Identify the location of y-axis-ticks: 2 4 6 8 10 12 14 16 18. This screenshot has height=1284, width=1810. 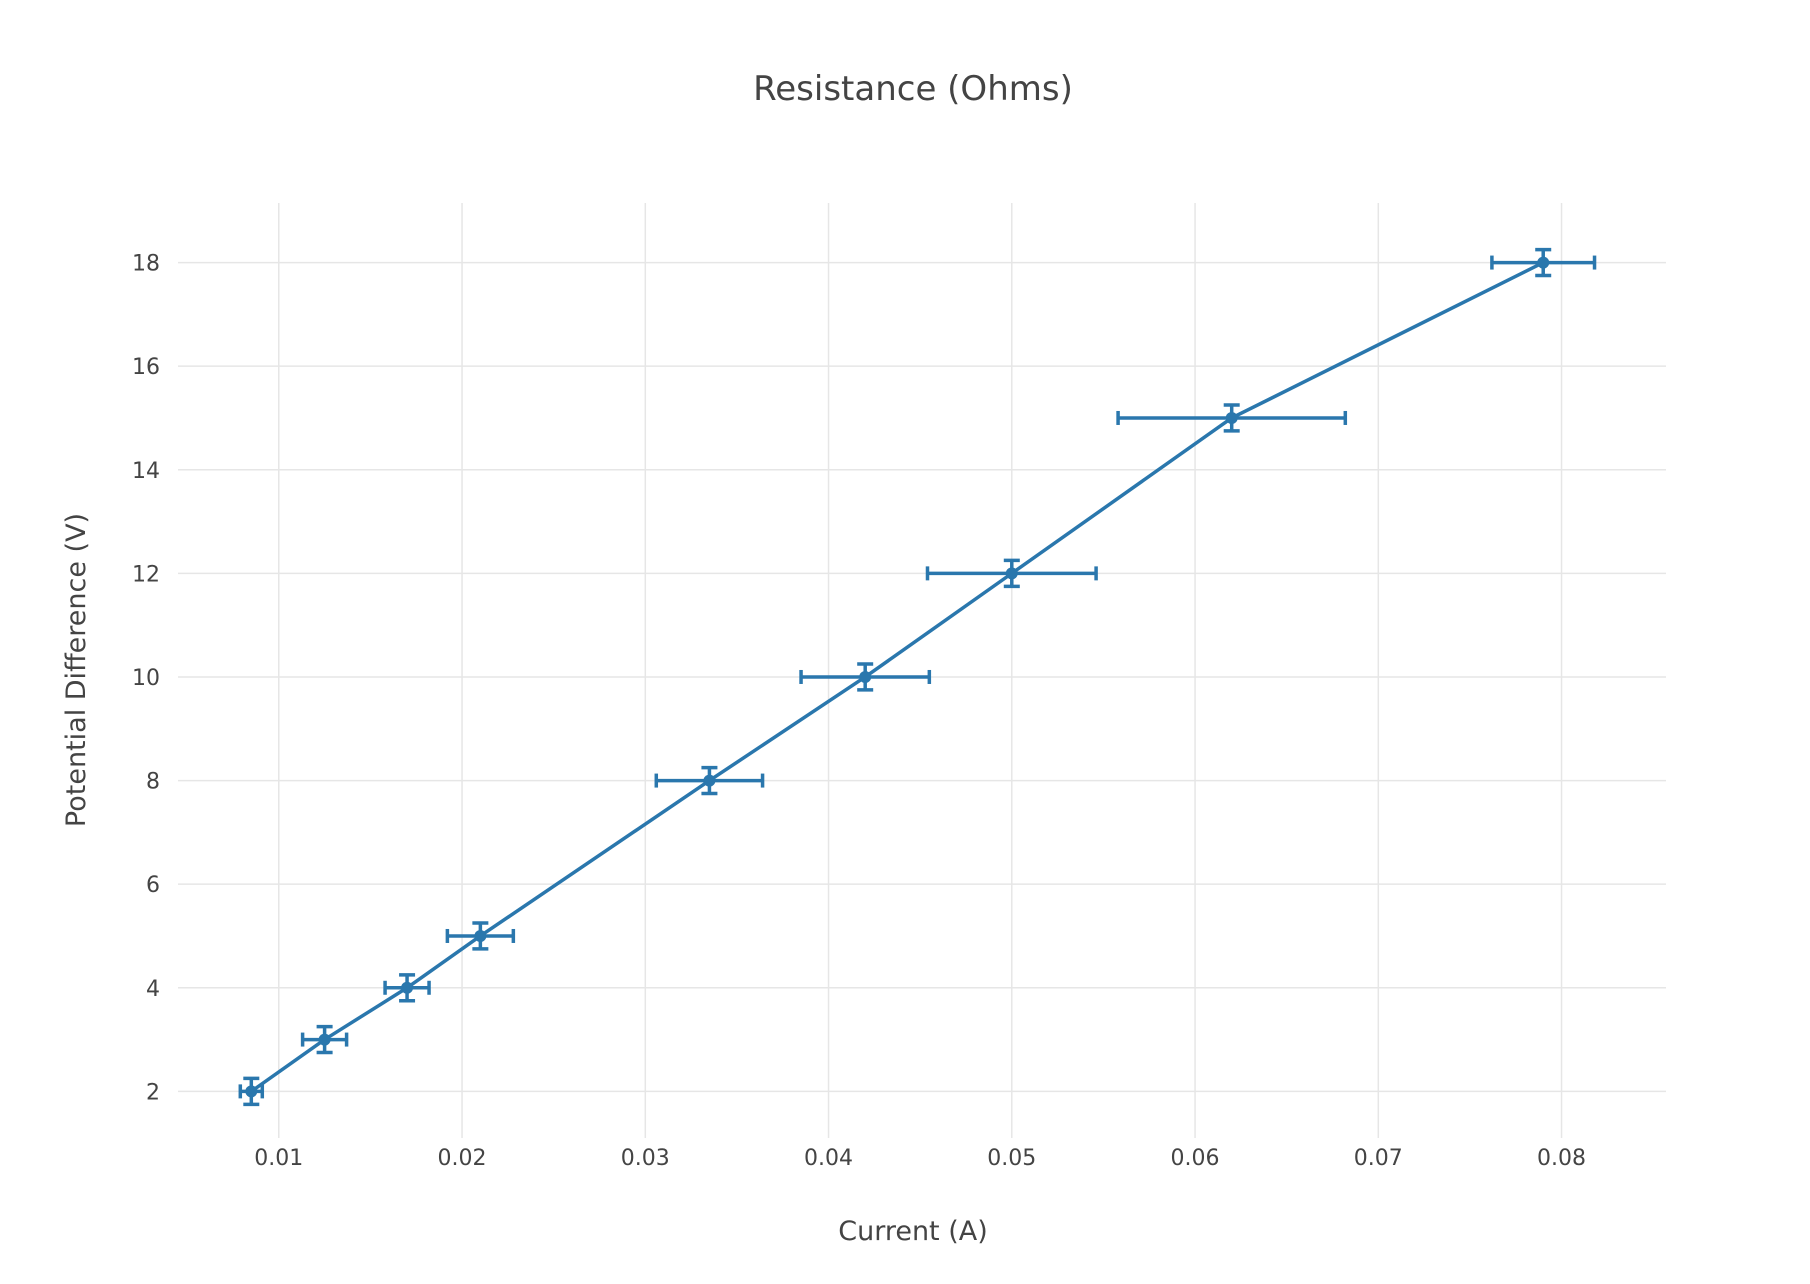
(146, 679).